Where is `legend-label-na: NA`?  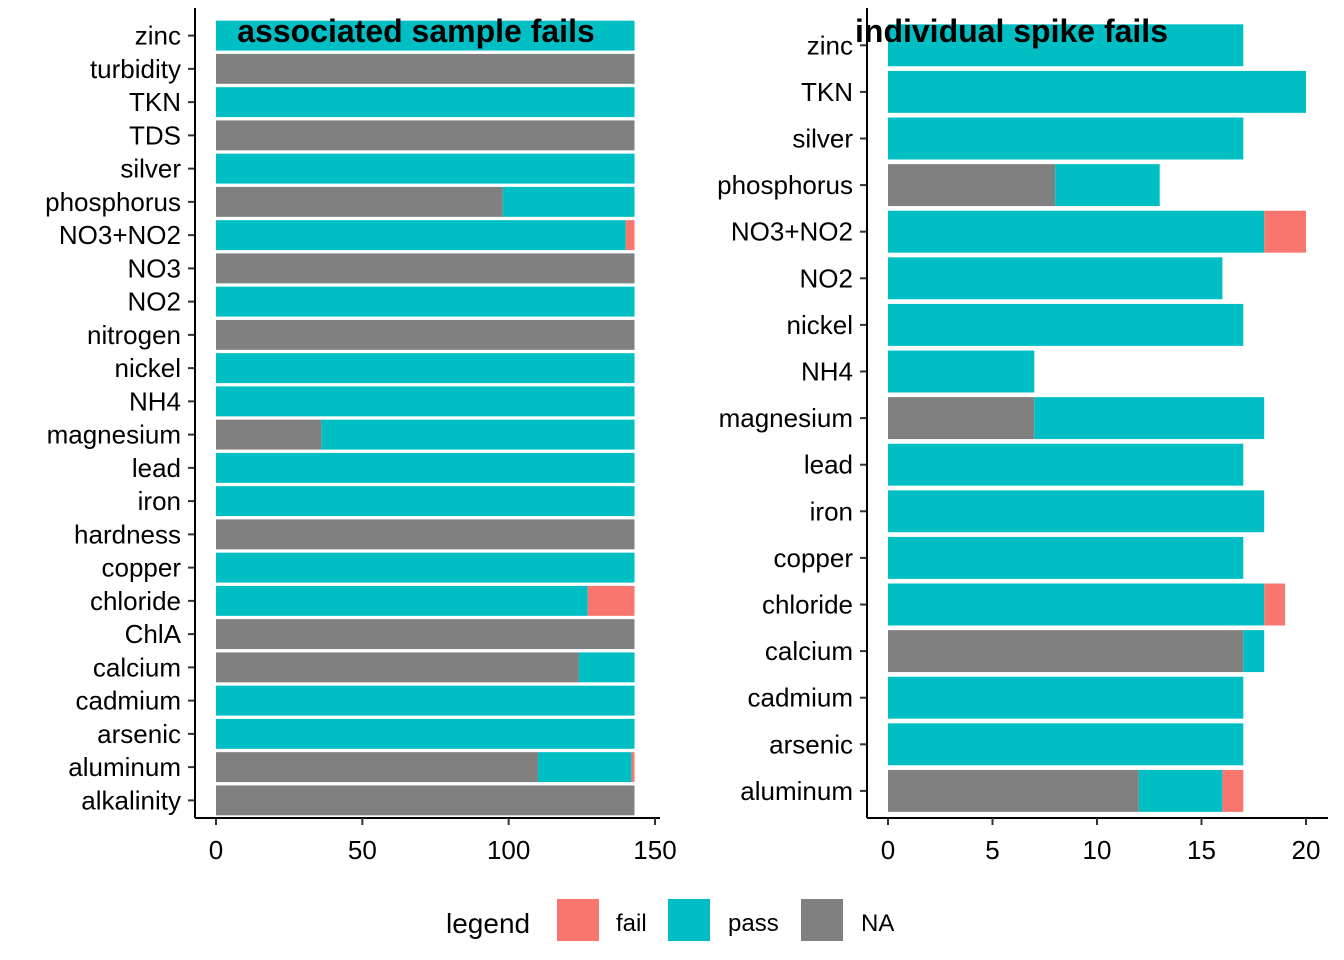 legend-label-na: NA is located at coordinates (877, 923).